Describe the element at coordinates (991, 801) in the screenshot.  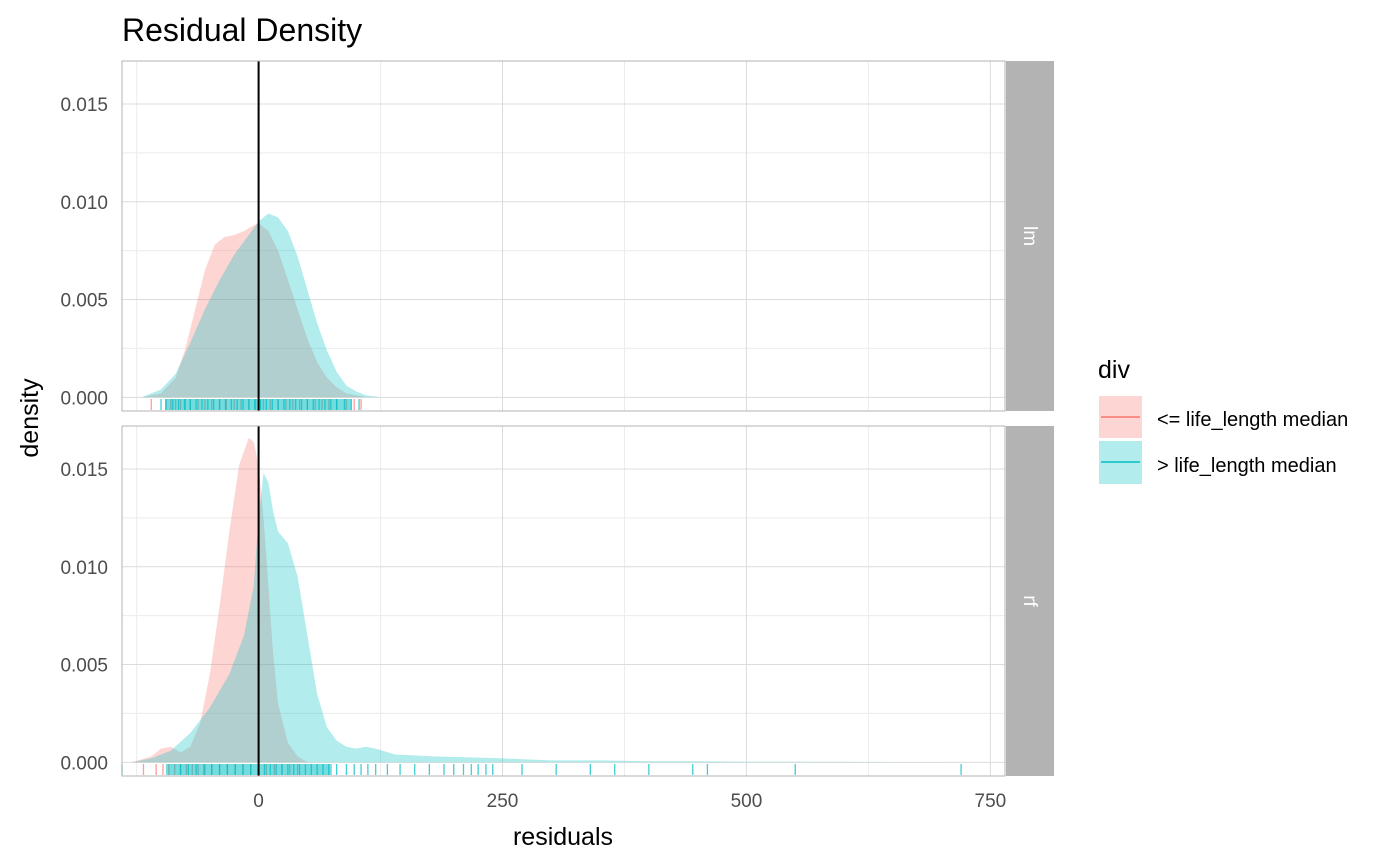
I see `x-tick-label: 750` at that location.